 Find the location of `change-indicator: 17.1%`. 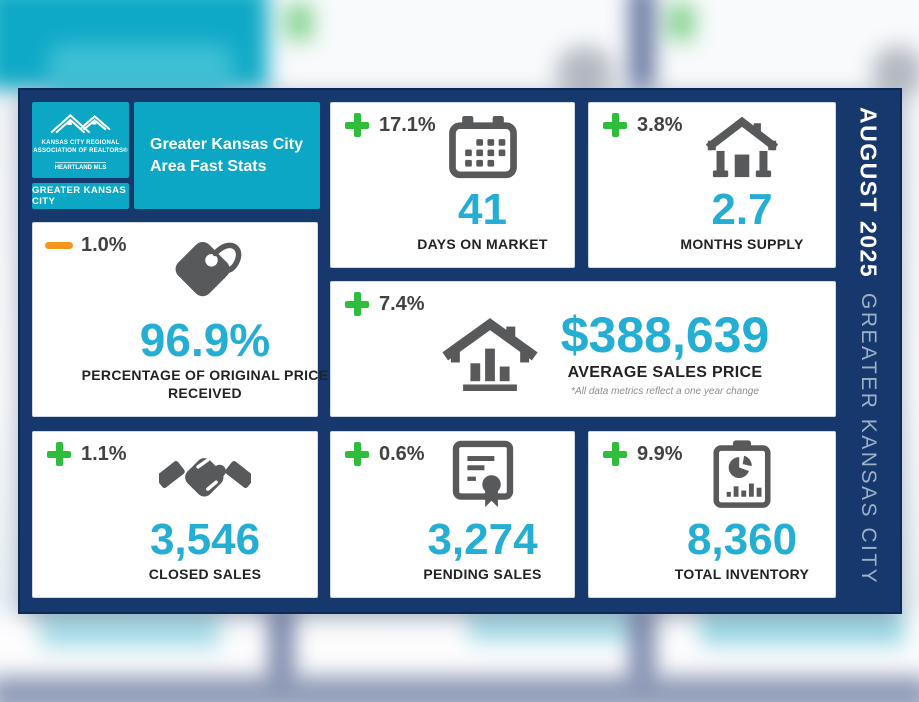

change-indicator: 17.1% is located at coordinates (390, 125).